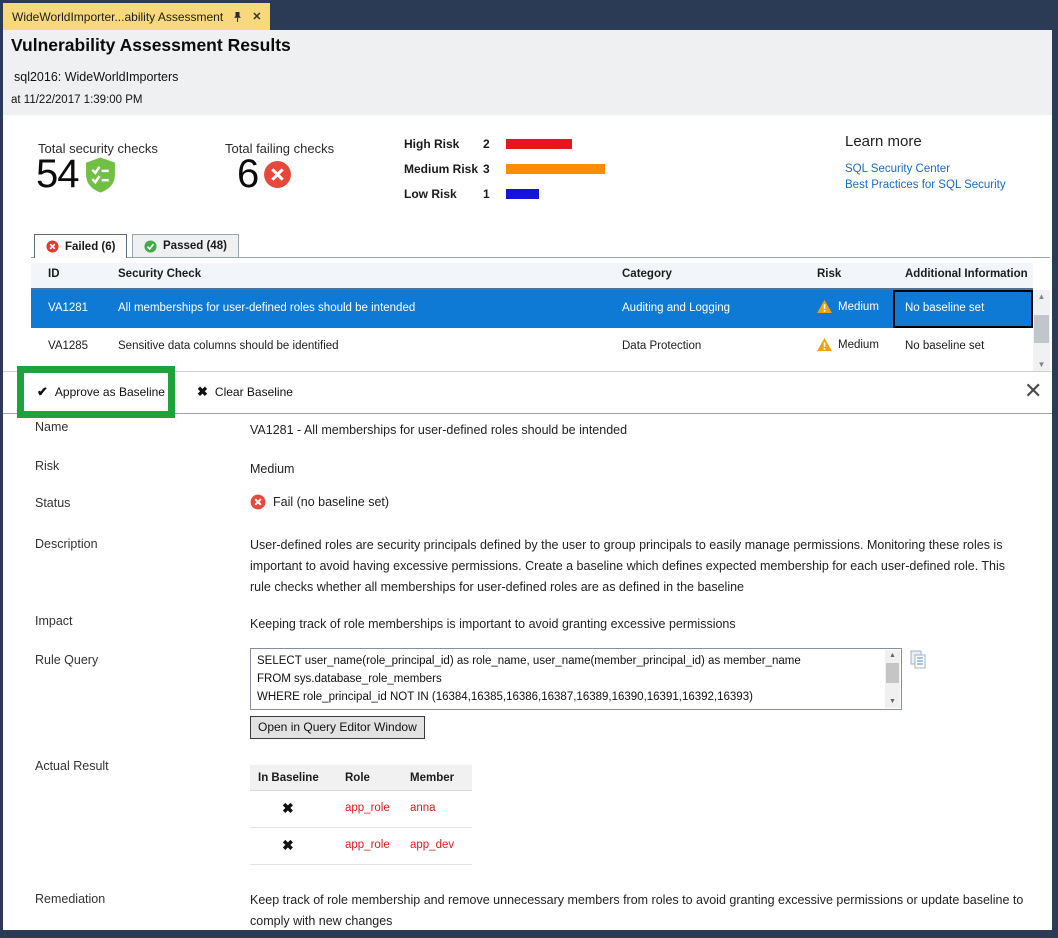 The image size is (1058, 938). I want to click on col-category: Category, so click(647, 274).